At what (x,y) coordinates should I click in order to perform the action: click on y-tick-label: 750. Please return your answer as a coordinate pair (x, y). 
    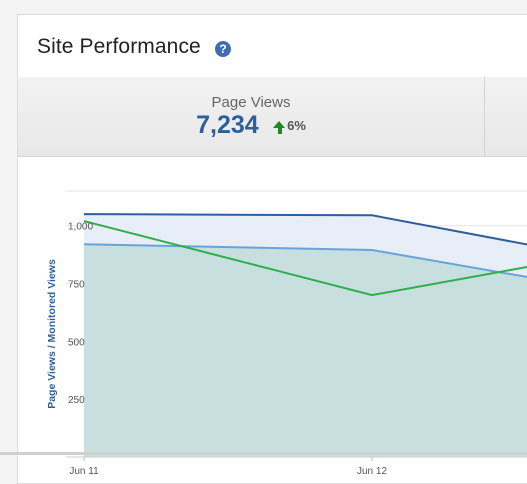
    Looking at the image, I should click on (76, 285).